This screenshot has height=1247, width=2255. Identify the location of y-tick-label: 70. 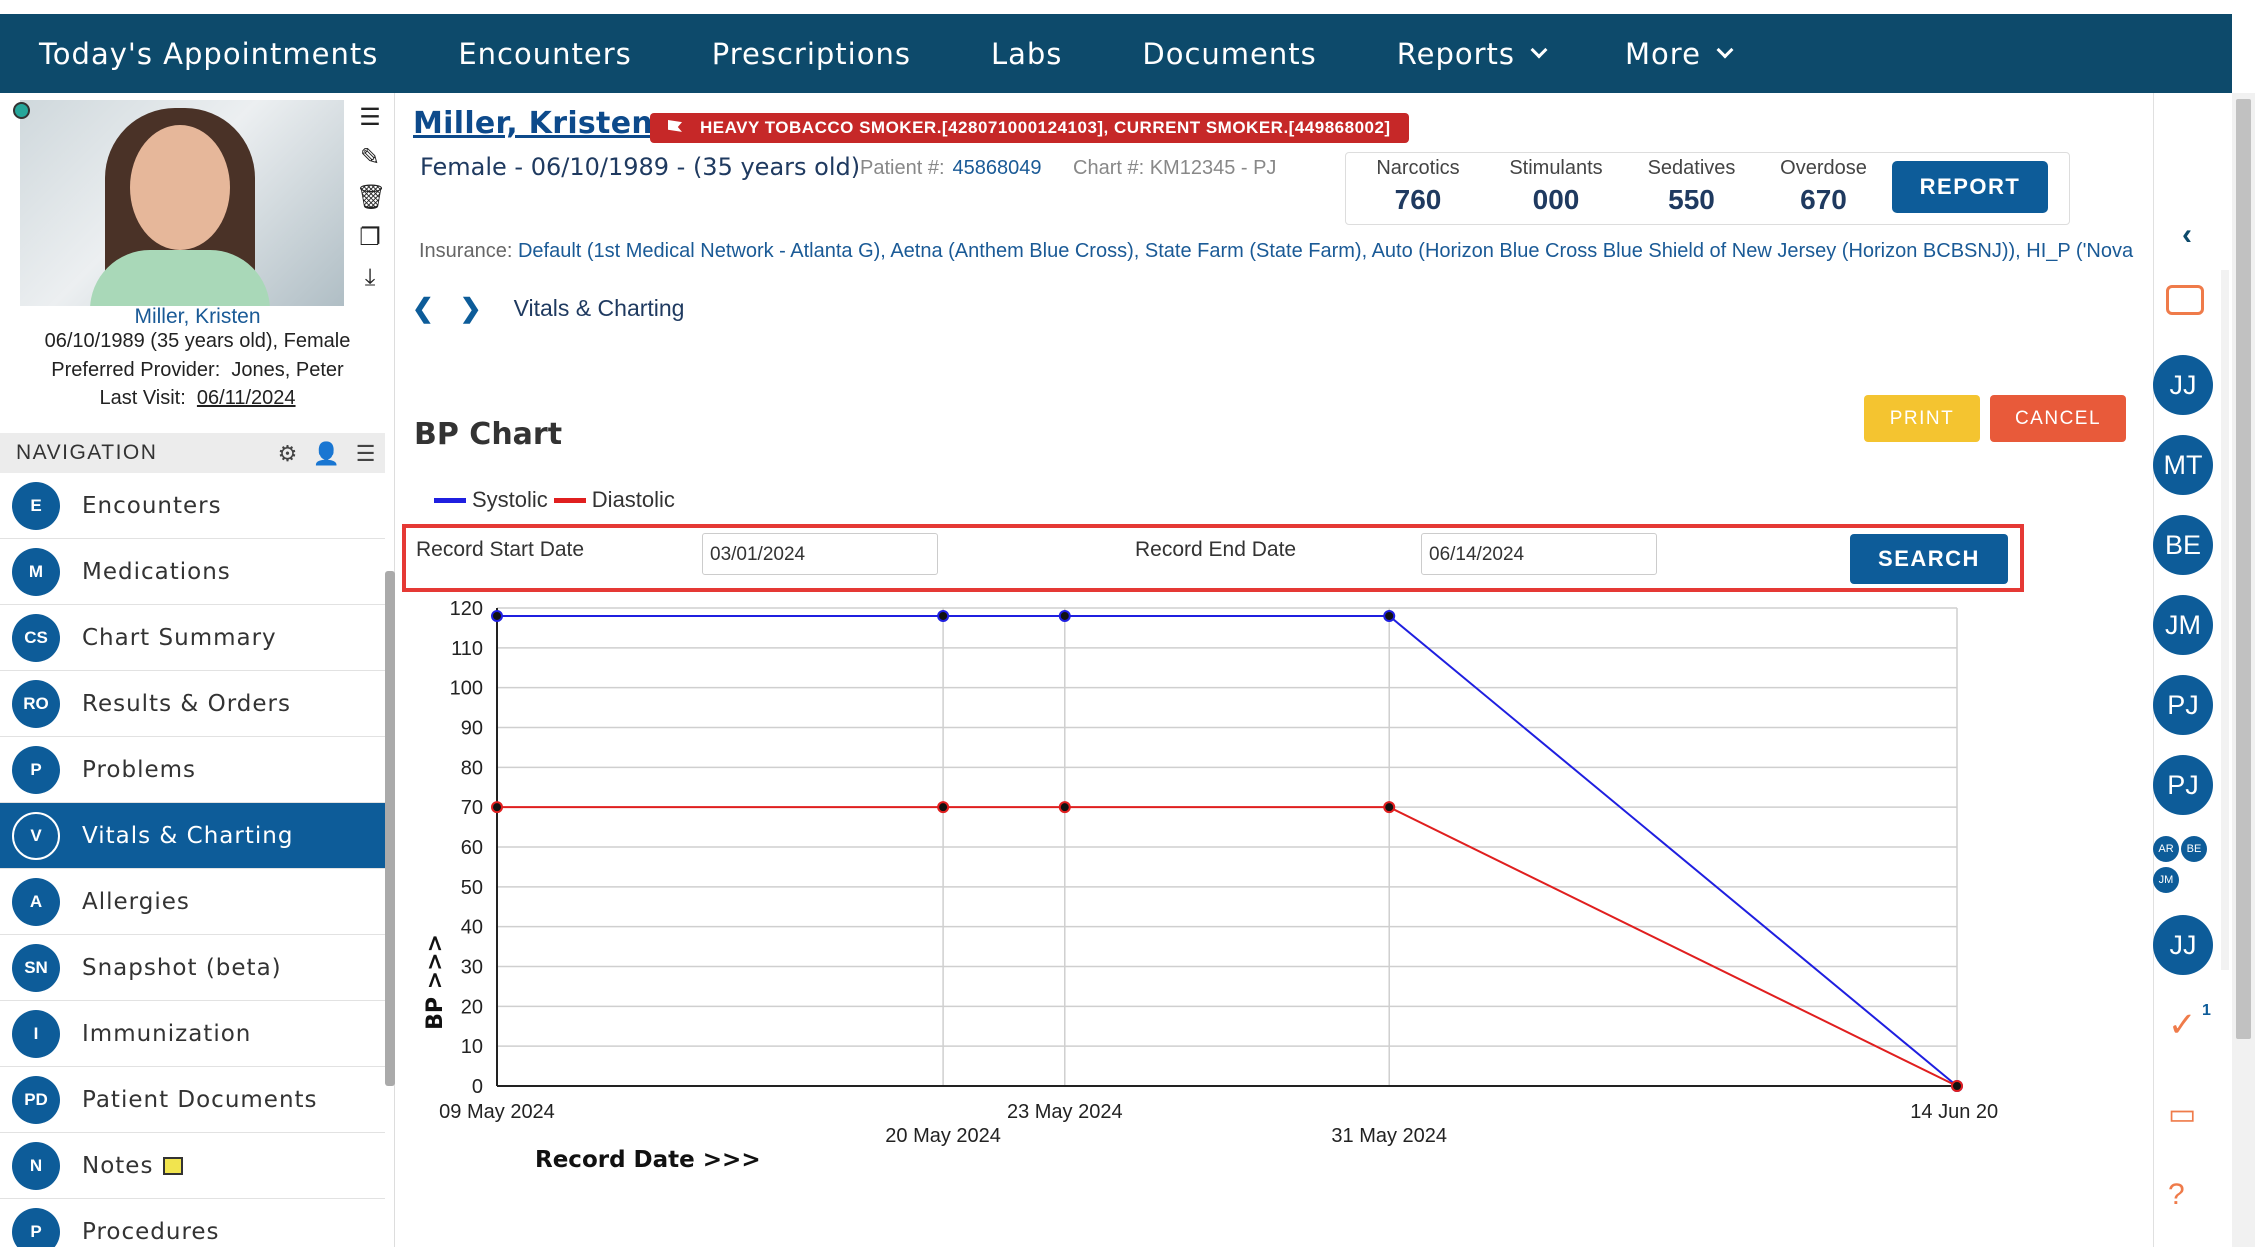
(472, 808).